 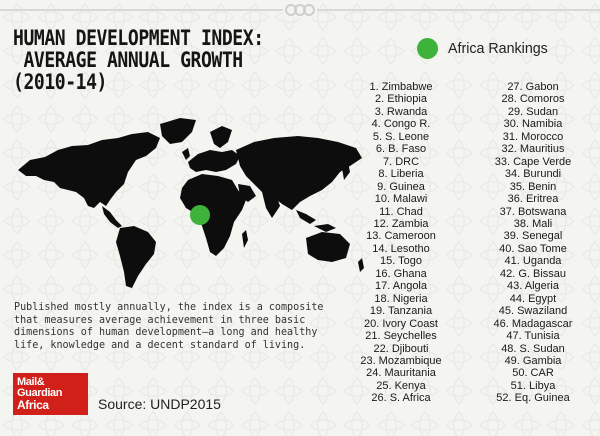 I want to click on ranking-item: 1. Zimbabwe, so click(x=401, y=87).